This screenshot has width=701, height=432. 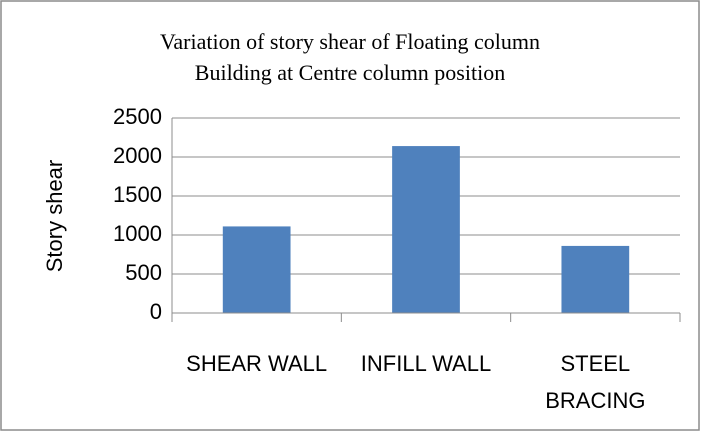 I want to click on chart-title: Building at Centre column position, so click(x=350, y=72).